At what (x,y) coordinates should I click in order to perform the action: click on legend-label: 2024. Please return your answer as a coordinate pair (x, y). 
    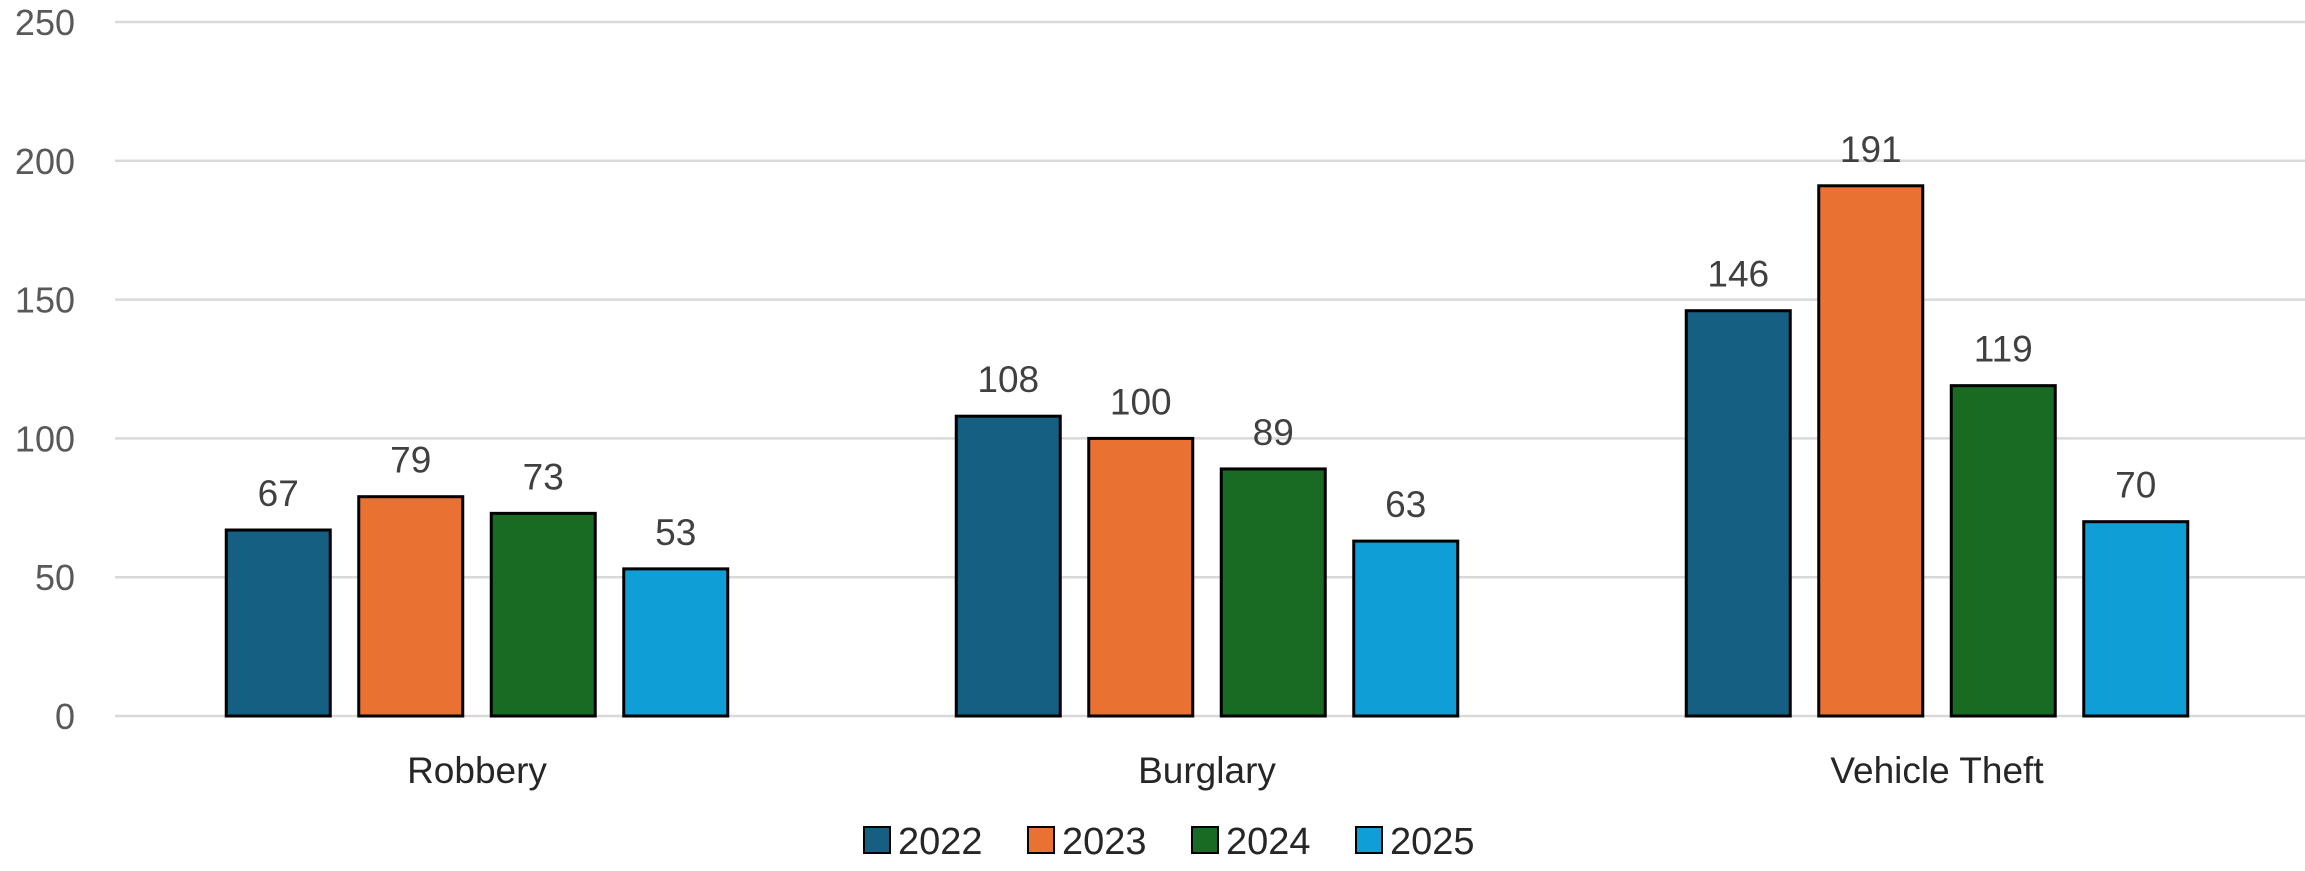
    Looking at the image, I should click on (1268, 842).